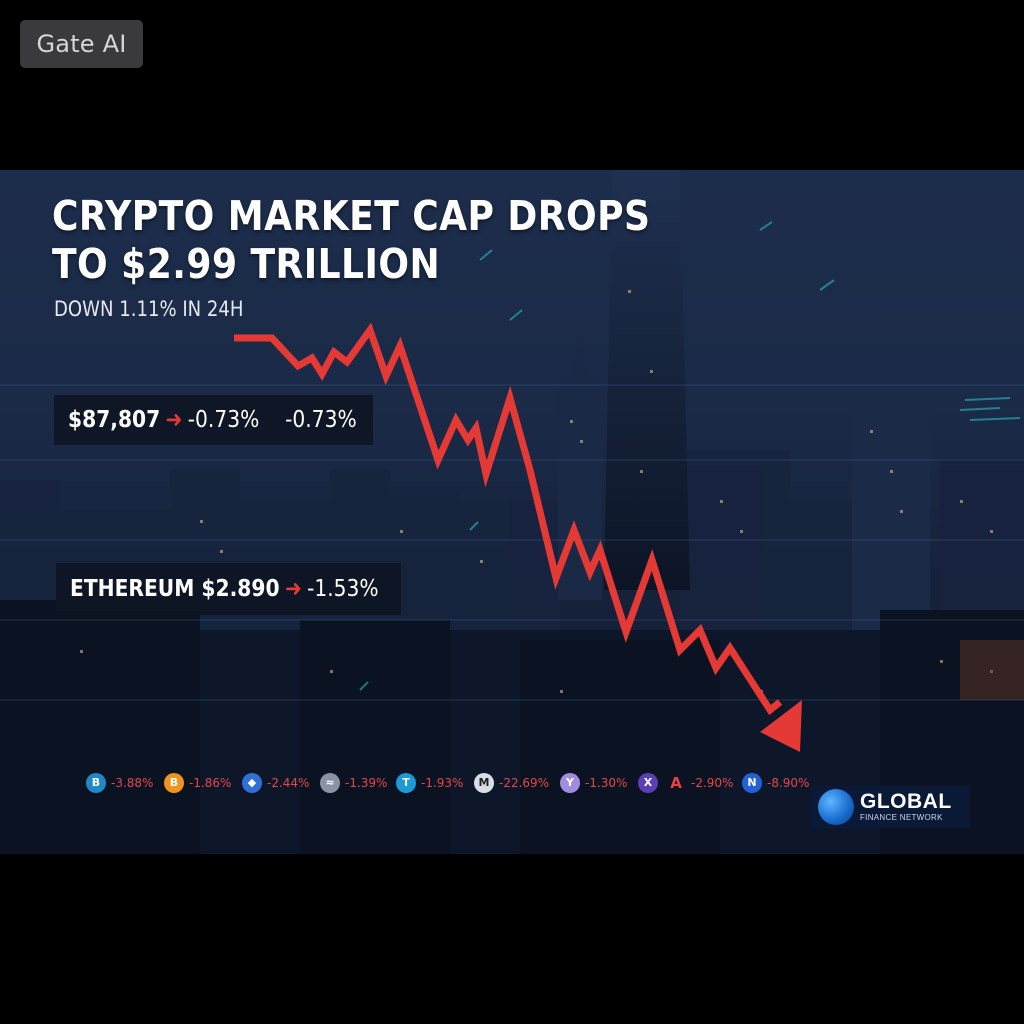  Describe the element at coordinates (210, 783) in the screenshot. I see `ticker-change: -1.86%` at that location.